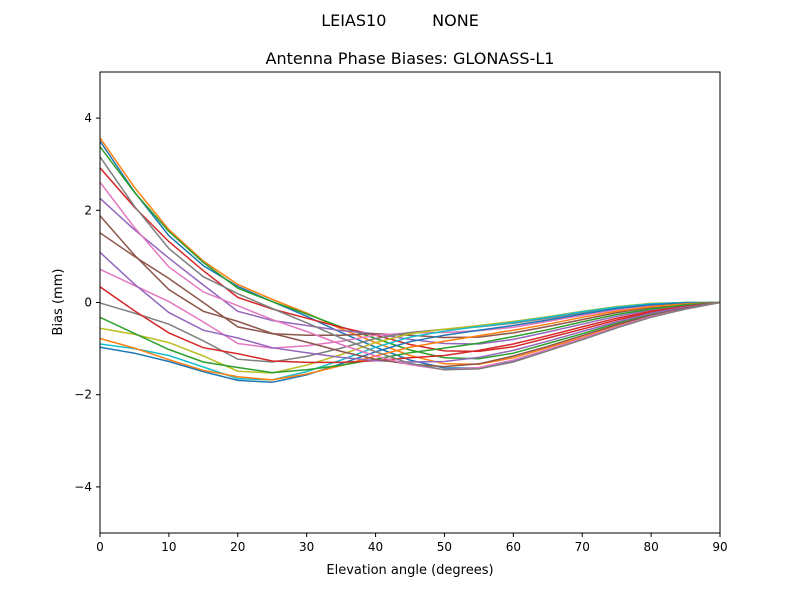  Describe the element at coordinates (409, 570) in the screenshot. I see `x-axis-label: Elevation angle (degrees)` at that location.